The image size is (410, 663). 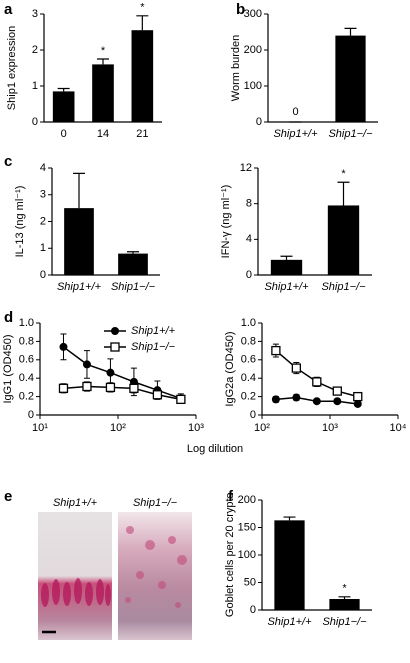 I want to click on legend-label: Ship1−/−, so click(x=153, y=347).